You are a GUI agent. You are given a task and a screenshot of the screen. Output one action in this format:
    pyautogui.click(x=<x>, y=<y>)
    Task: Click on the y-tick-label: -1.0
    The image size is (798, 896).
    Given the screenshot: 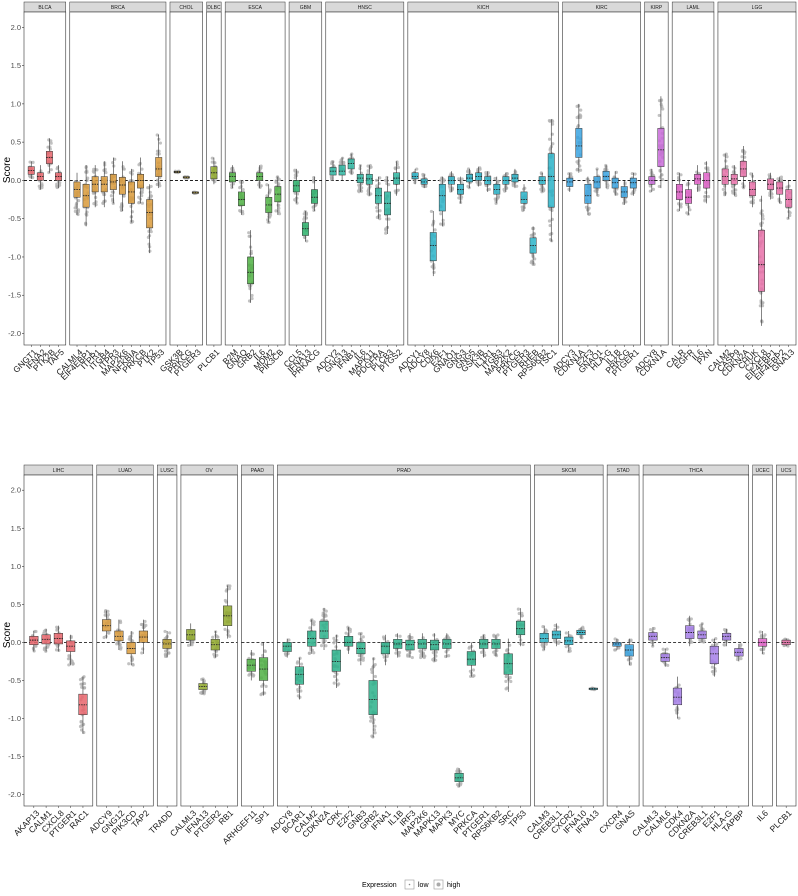 What is the action you would take?
    pyautogui.click(x=14, y=256)
    